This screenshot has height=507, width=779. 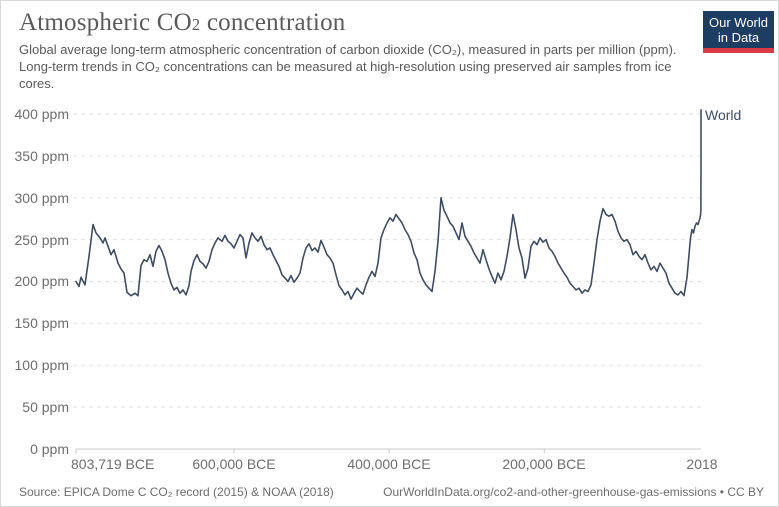 What do you see at coordinates (41, 365) in the screenshot?
I see `y-axis-tick-label: 100 ppm` at bounding box center [41, 365].